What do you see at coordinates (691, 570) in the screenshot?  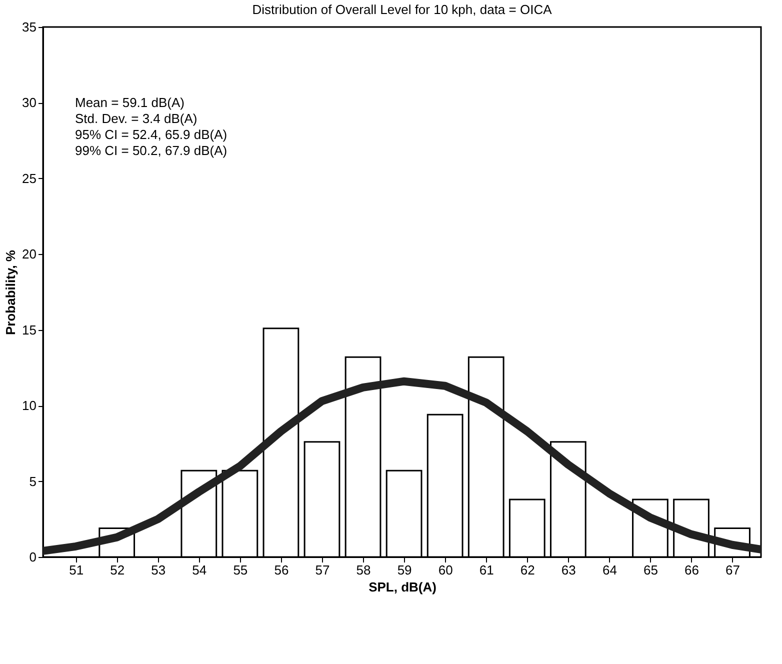 I see `x-tick-label: 66` at bounding box center [691, 570].